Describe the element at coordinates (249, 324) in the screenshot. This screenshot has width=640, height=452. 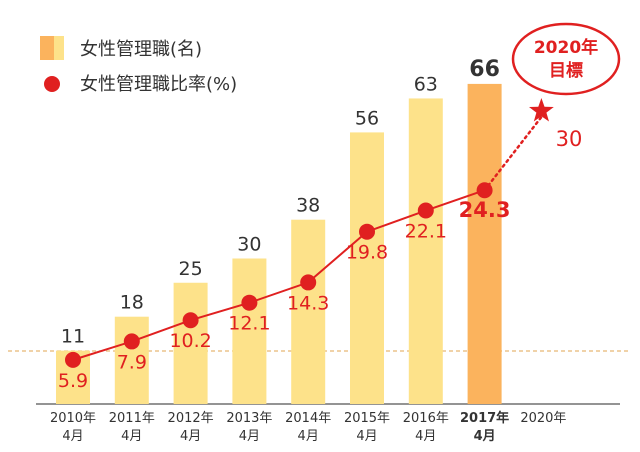
I see `rate-value-label: 12.1` at that location.